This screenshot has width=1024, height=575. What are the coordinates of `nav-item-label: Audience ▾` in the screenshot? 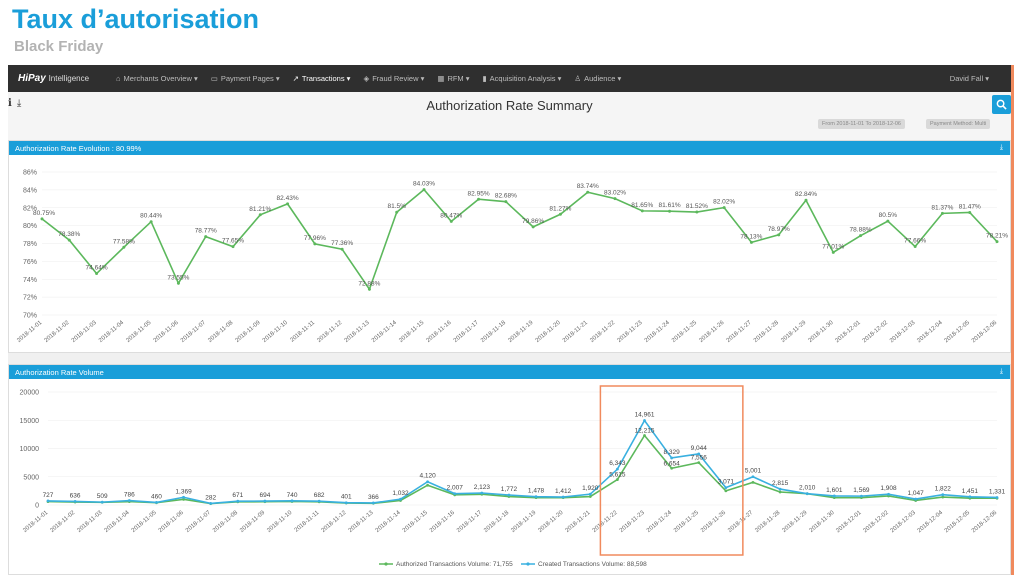 It's located at (603, 78).